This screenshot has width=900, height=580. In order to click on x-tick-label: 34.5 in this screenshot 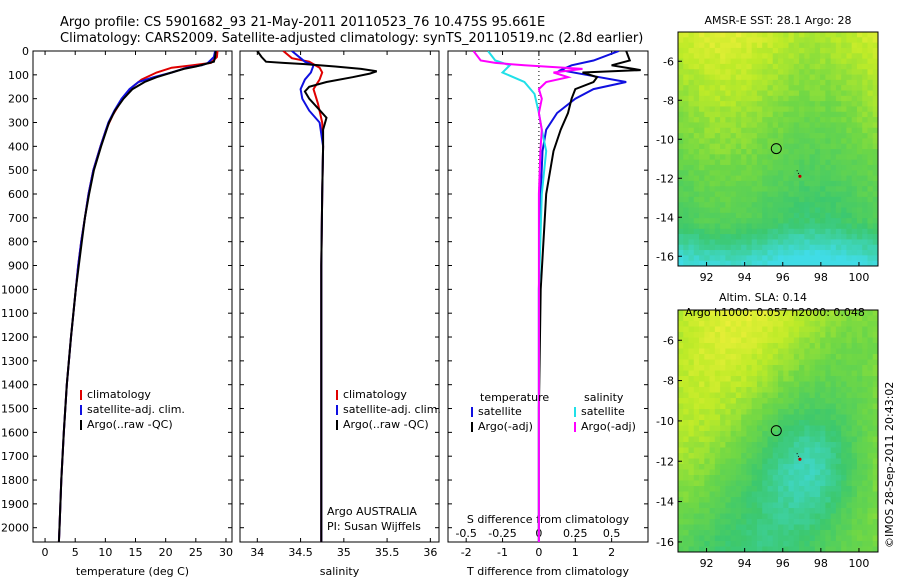, I will do `click(300, 552)`.